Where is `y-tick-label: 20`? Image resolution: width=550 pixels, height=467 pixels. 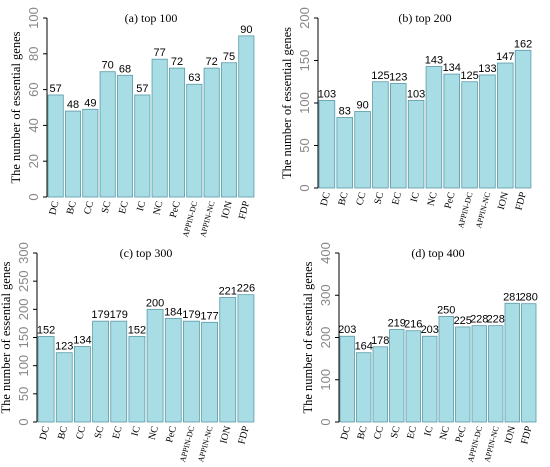 y-tick-label: 20 is located at coordinates (33, 161).